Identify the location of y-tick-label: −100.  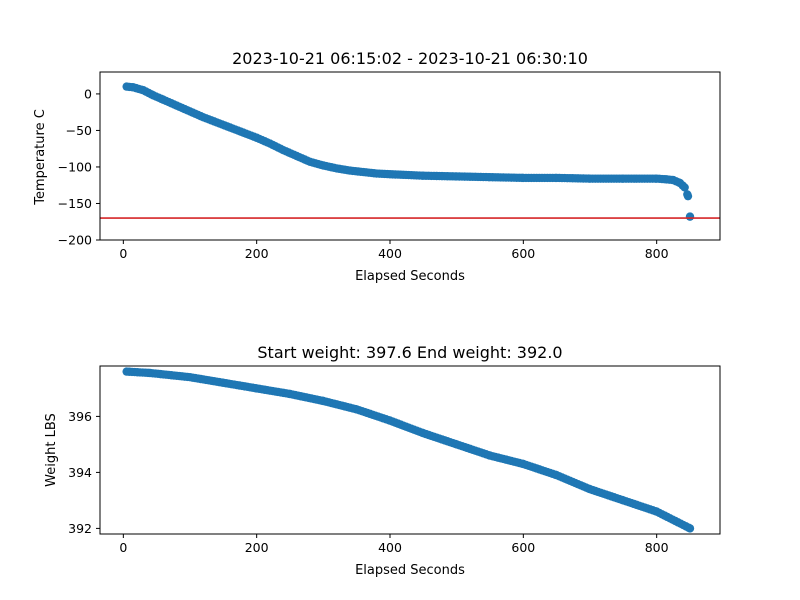
(75, 166).